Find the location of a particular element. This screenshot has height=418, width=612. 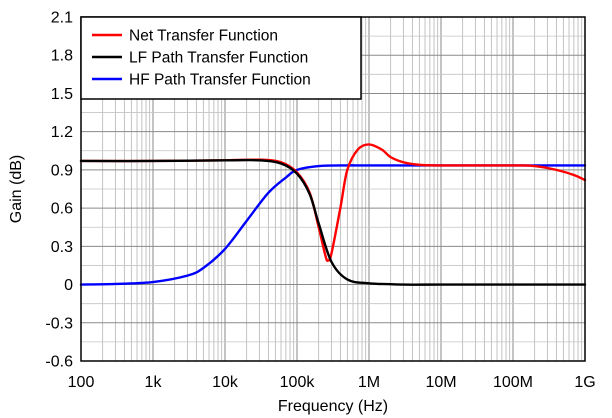

y-tick-label: 1.2 is located at coordinates (62, 132).